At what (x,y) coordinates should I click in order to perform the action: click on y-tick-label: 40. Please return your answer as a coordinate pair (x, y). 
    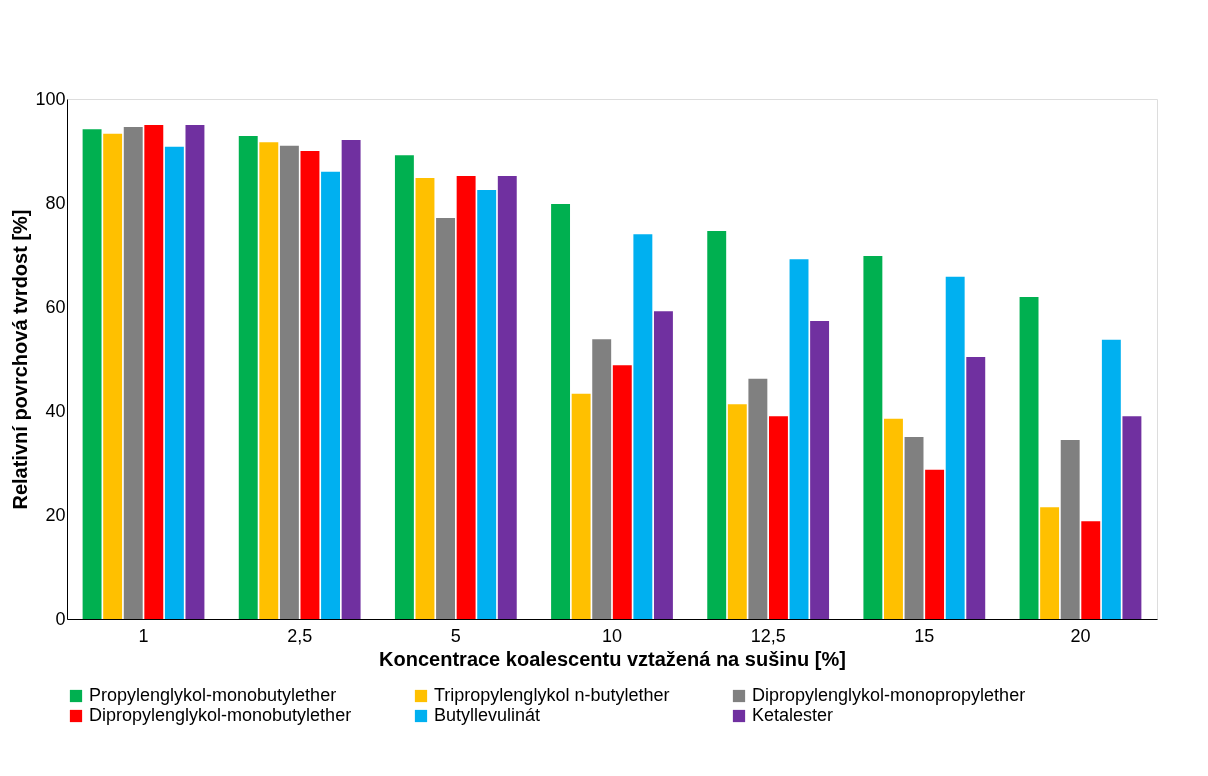
    Looking at the image, I should click on (55, 410).